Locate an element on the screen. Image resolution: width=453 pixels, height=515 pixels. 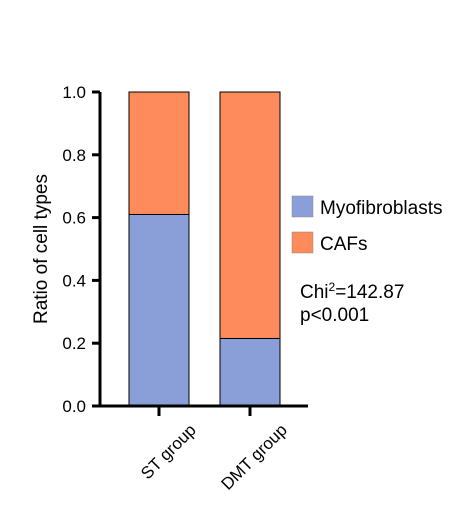
legend-swatch-myofibroblasts is located at coordinates (302, 206).